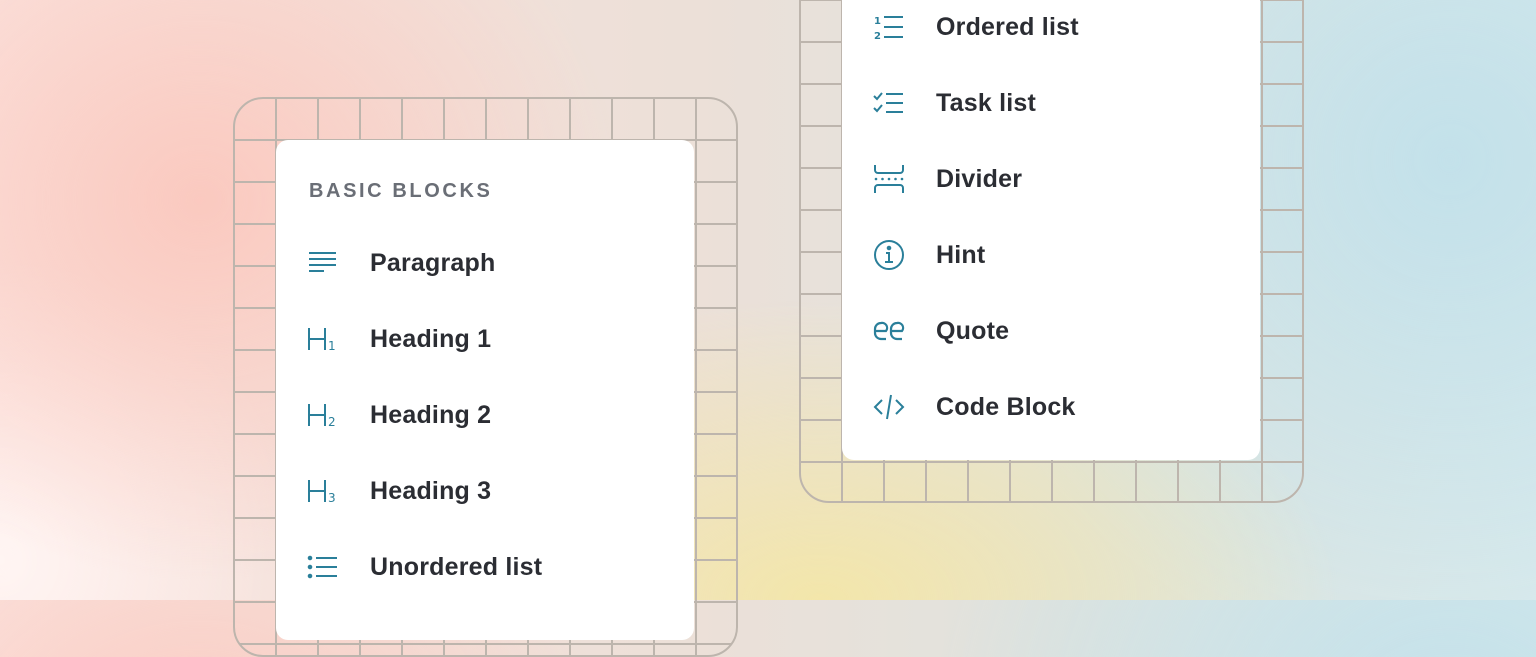  Describe the element at coordinates (332, 498) in the screenshot. I see `svg-text: 3` at that location.